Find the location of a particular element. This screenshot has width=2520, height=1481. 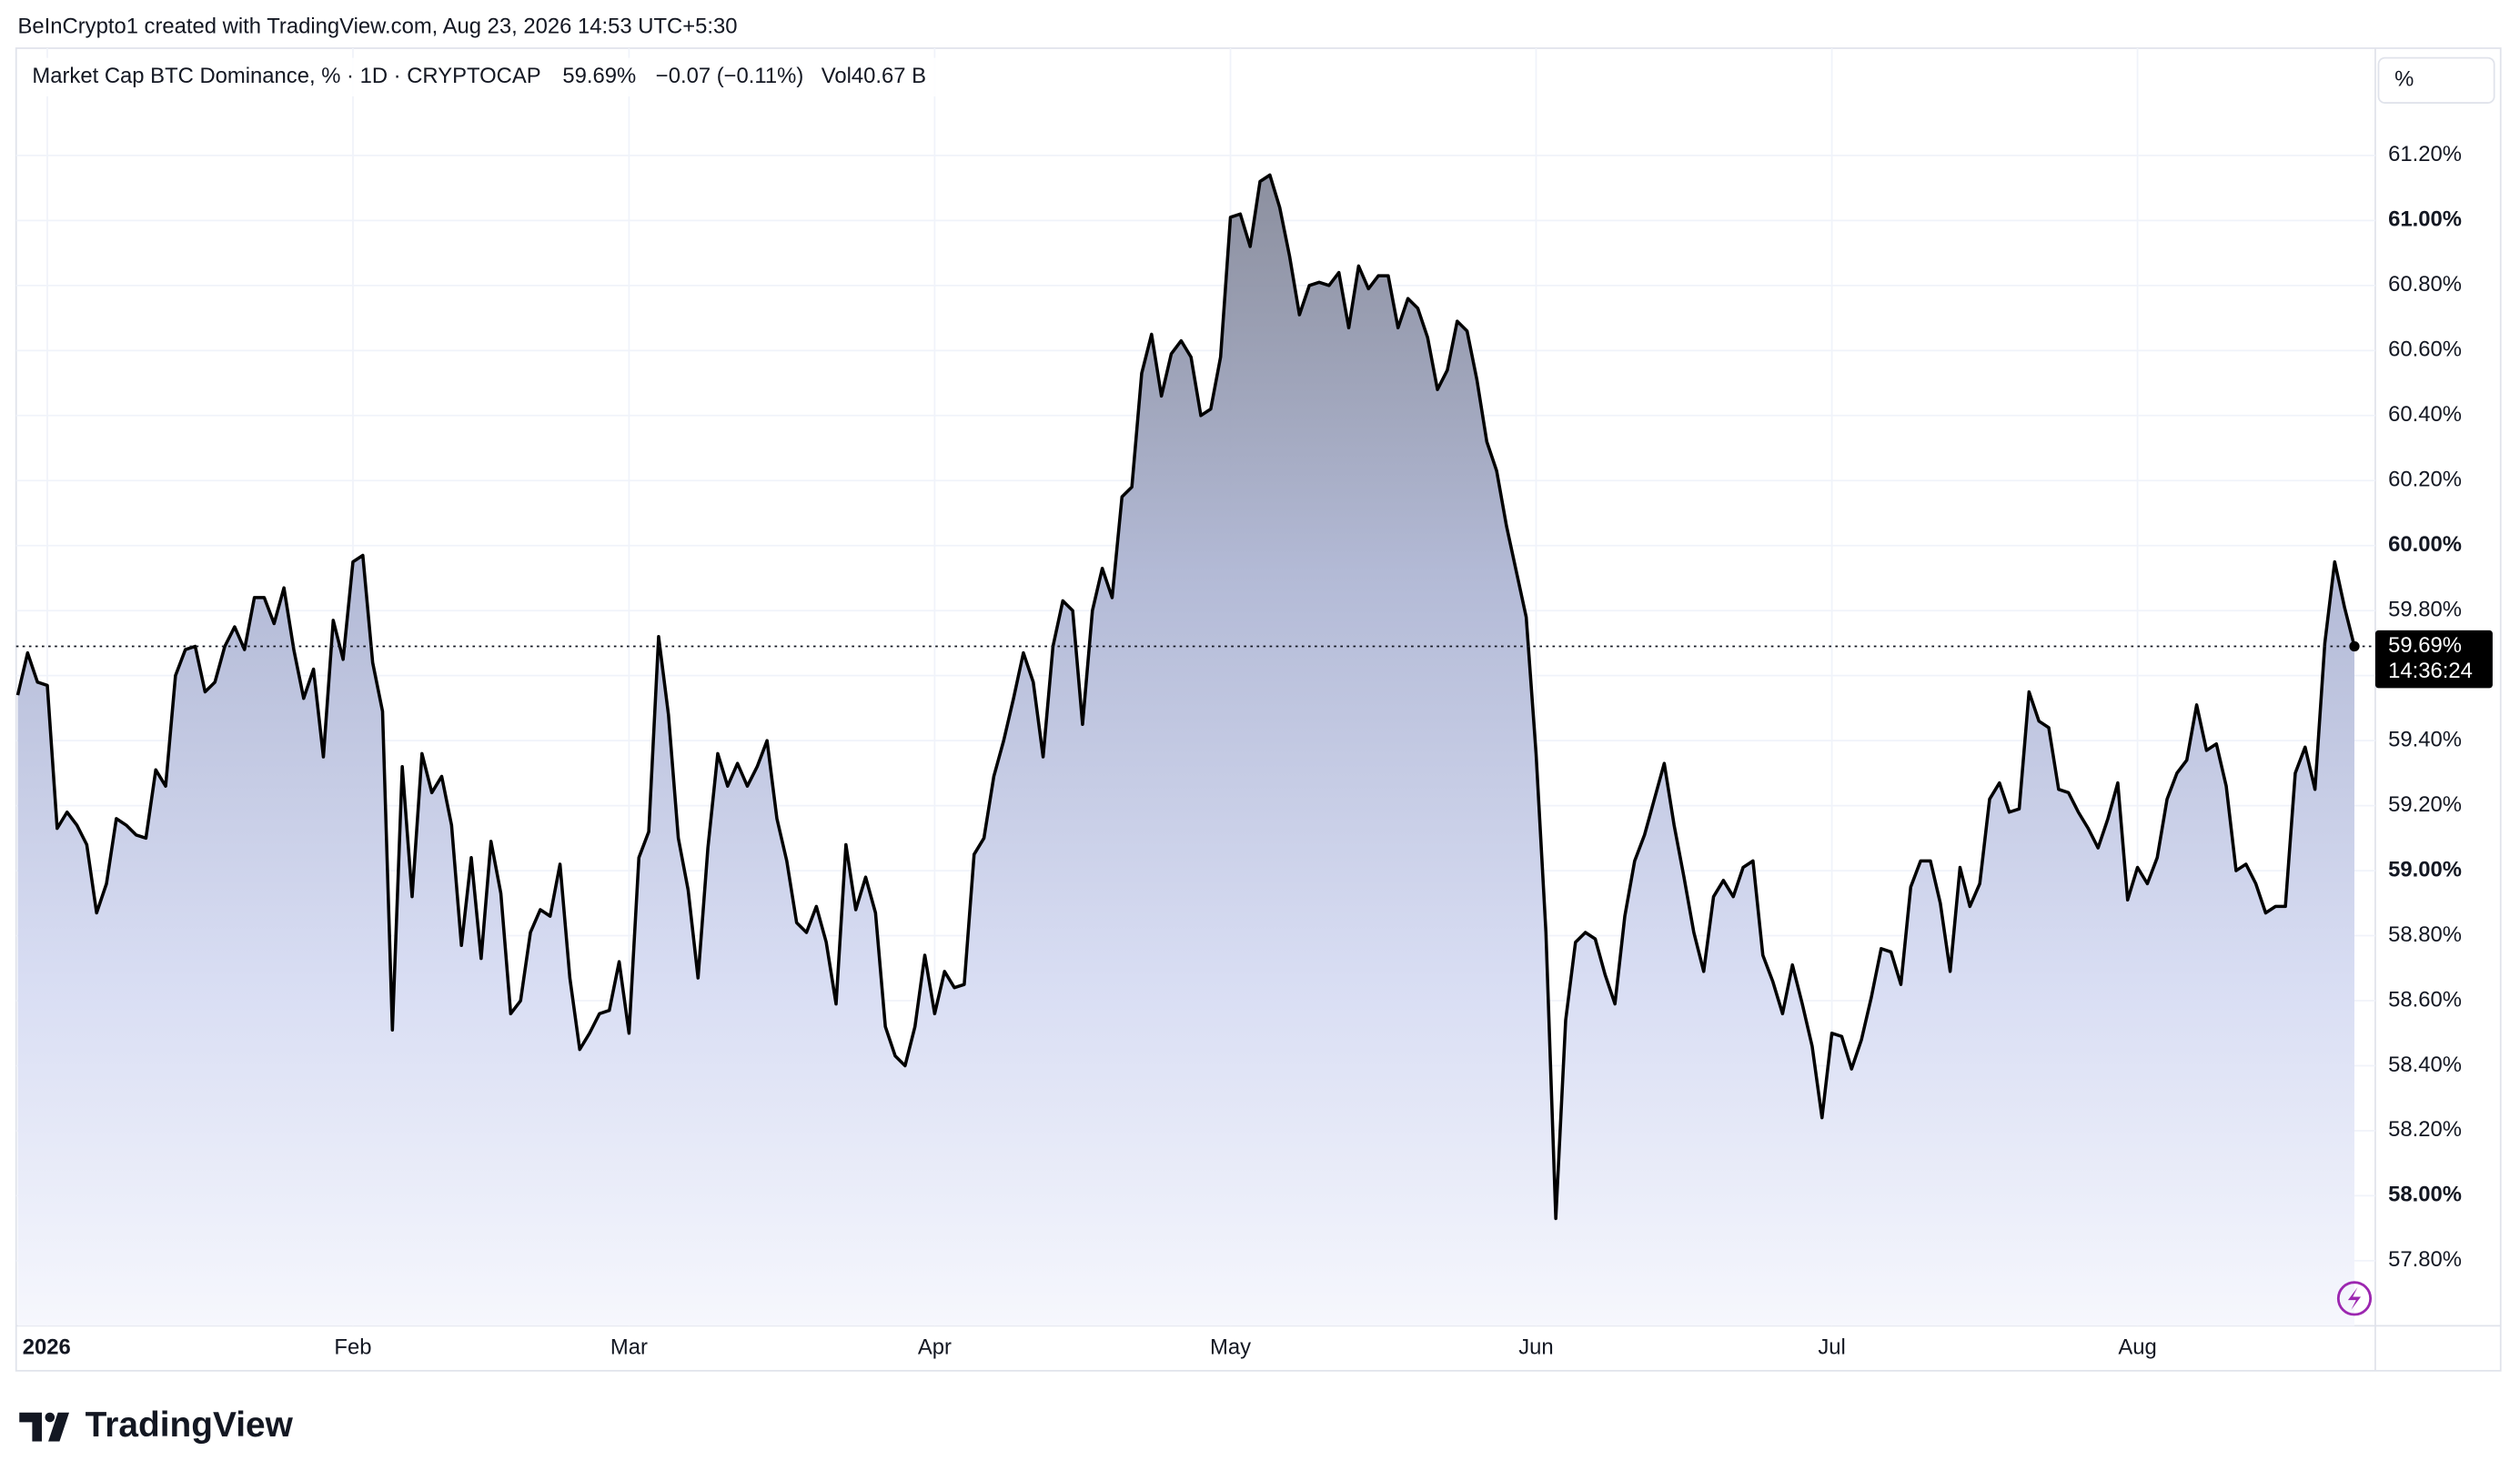

x-tick-label: Jul is located at coordinates (1832, 1347).